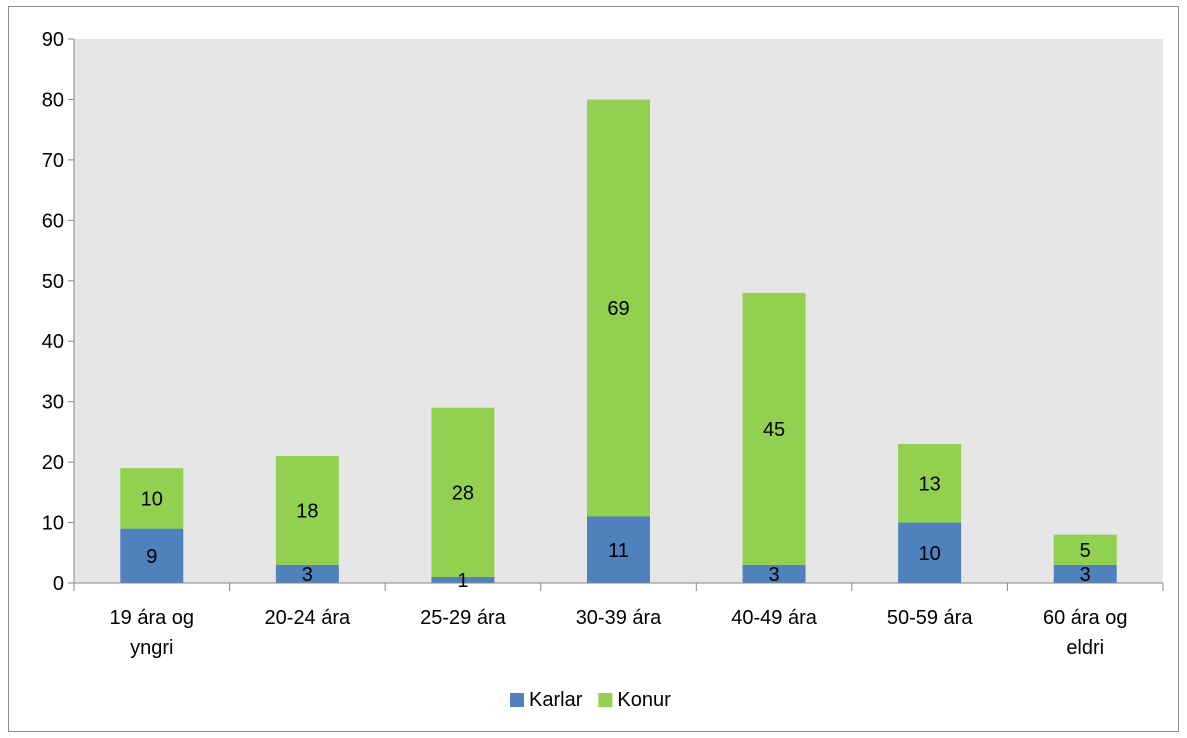 This screenshot has width=1187, height=738. What do you see at coordinates (605, 700) in the screenshot?
I see `legend-swatch-konur` at bounding box center [605, 700].